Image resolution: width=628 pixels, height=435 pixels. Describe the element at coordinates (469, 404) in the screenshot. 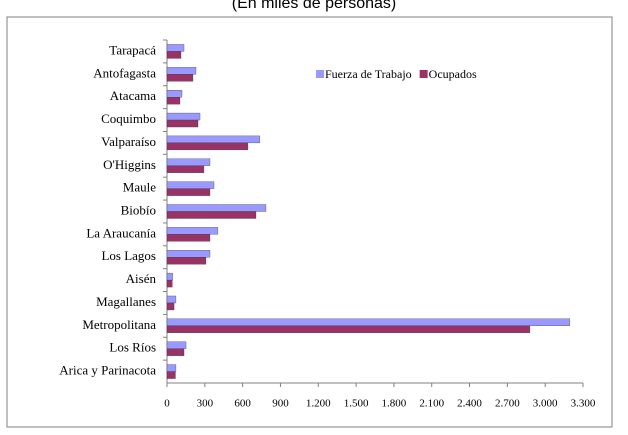

I see `x-tick-label: 2.400` at that location.